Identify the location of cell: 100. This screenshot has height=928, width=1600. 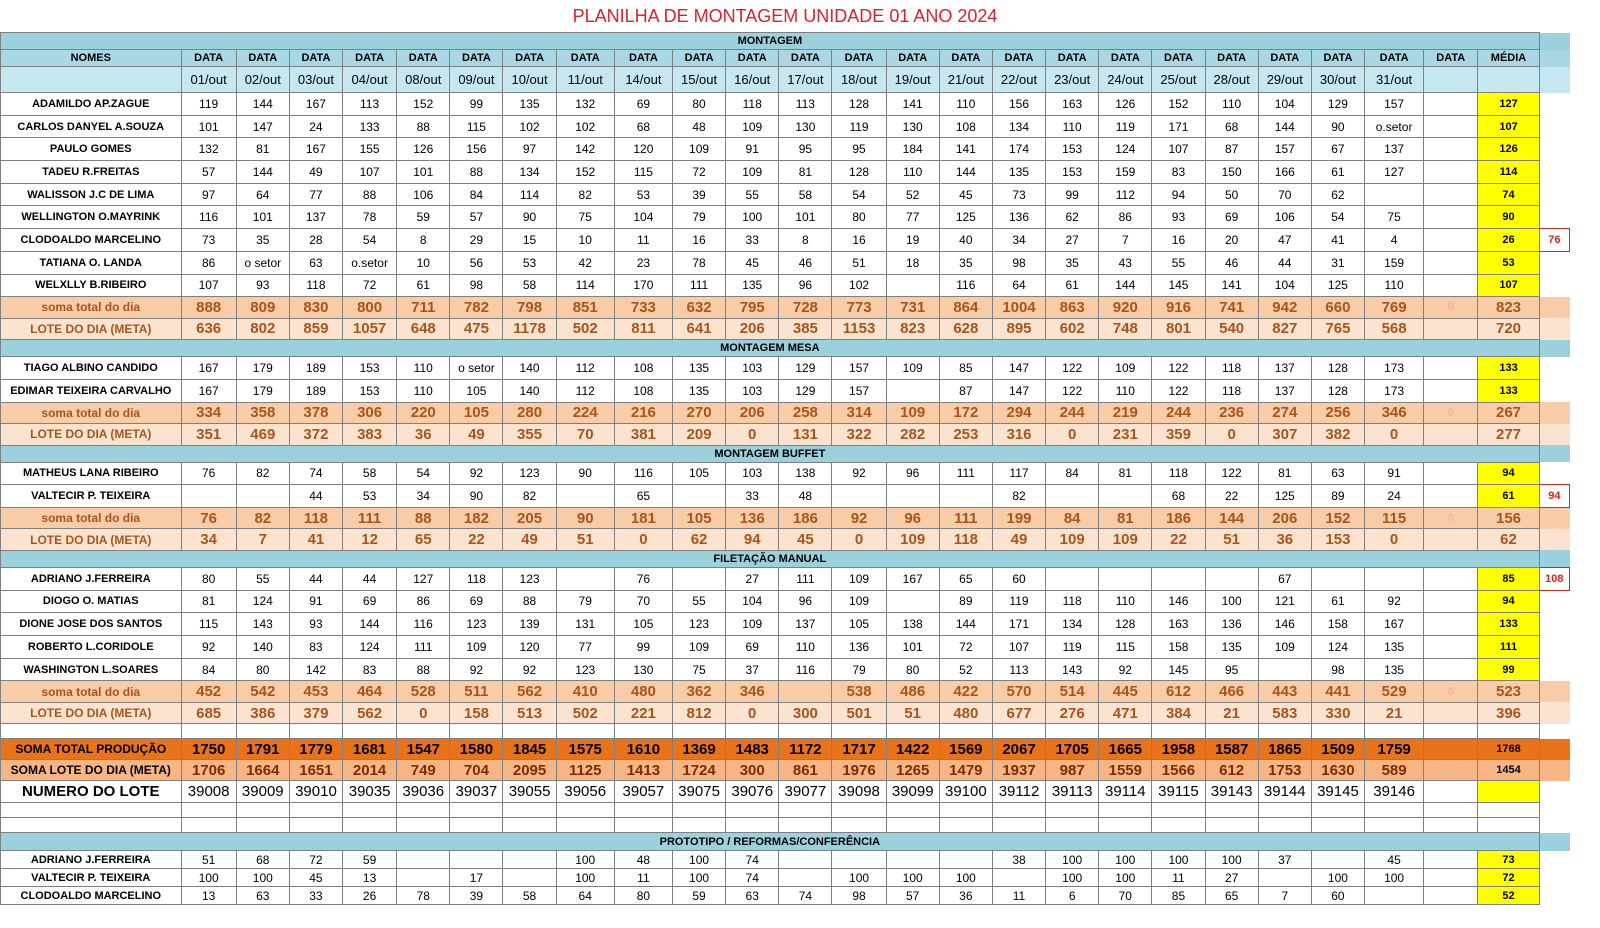
(699, 878).